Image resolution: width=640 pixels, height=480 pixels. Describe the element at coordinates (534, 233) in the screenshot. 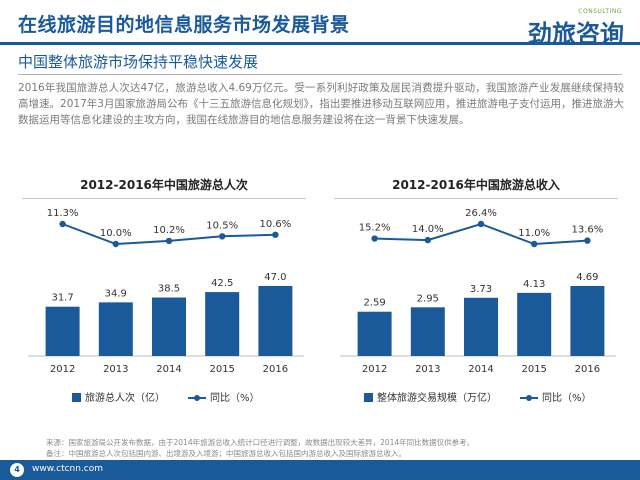

I see `growth-value-label: 11.0%` at that location.